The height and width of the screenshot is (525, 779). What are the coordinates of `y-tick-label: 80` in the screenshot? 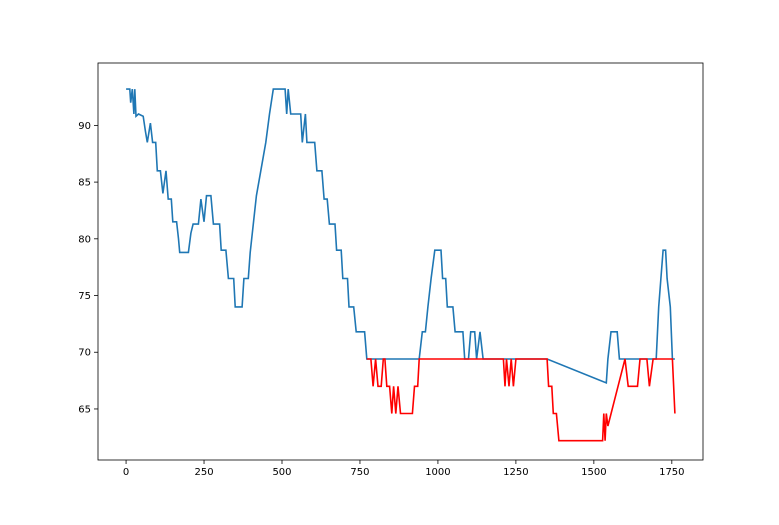 It's located at (84, 239).